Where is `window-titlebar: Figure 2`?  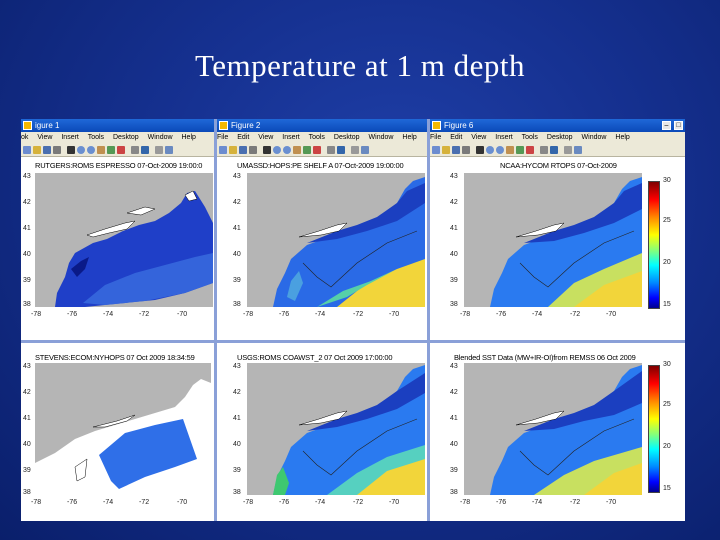
window-titlebar: Figure 2 is located at coordinates (322, 125).